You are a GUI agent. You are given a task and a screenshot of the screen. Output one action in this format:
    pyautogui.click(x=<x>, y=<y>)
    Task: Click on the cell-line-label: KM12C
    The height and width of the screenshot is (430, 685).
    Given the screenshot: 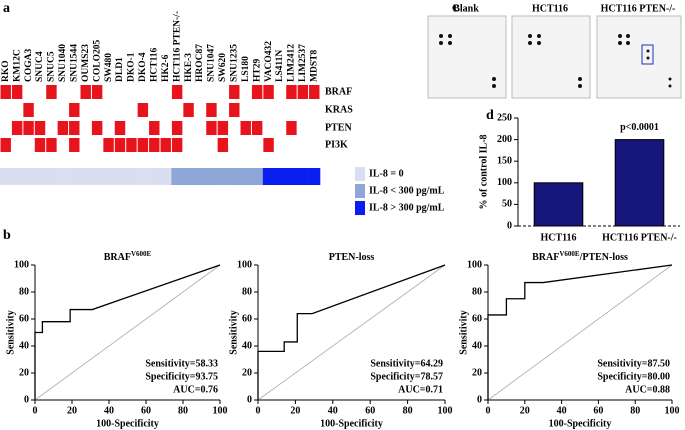 What is the action you would take?
    pyautogui.click(x=17, y=65)
    